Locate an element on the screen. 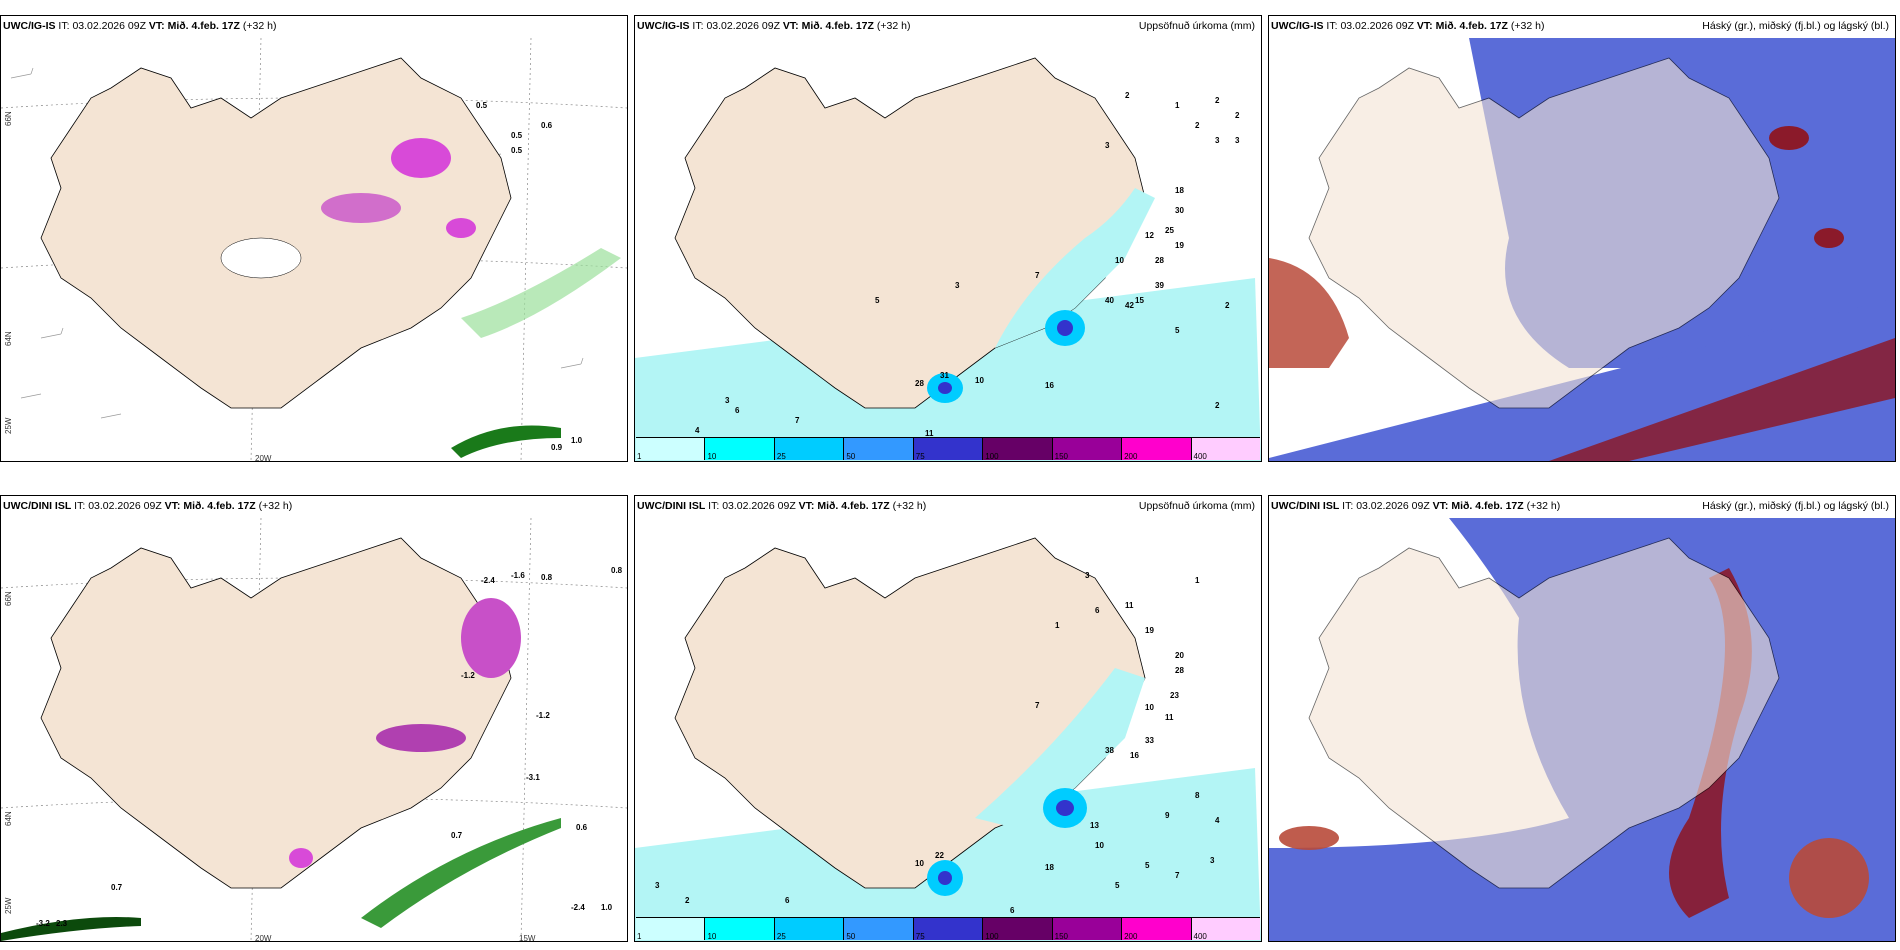 This screenshot has width=1900, height=950. svg-text: 19 is located at coordinates (1149, 630).